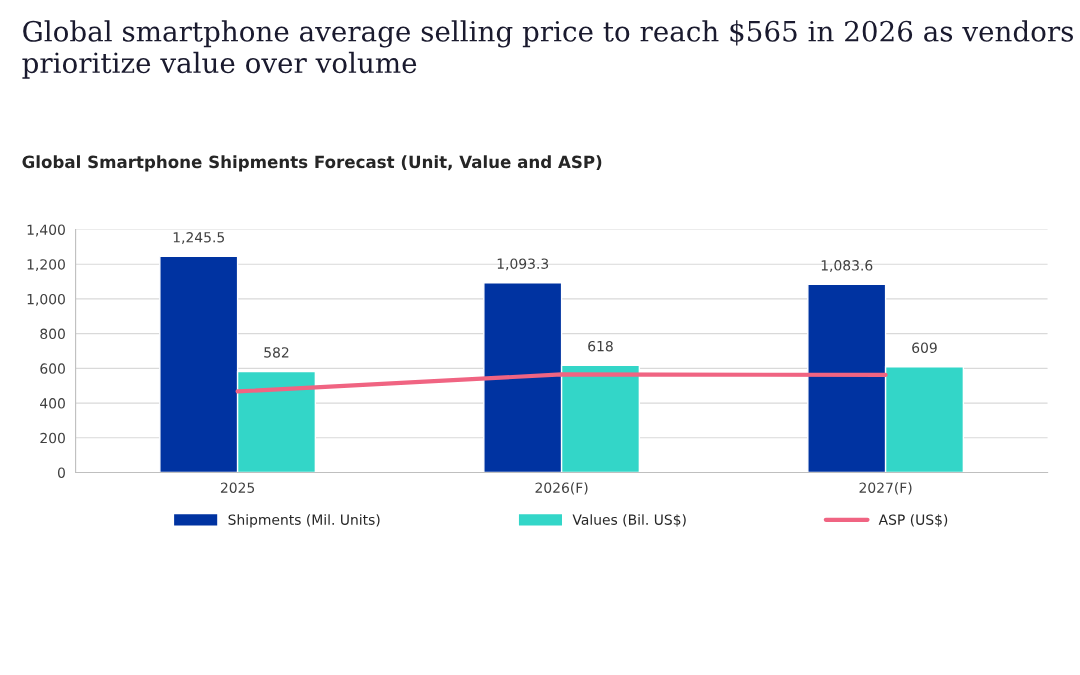 This screenshot has width=1080, height=675. Describe the element at coordinates (629, 520) in the screenshot. I see `legend-label: Values (Bil. US$)` at that location.